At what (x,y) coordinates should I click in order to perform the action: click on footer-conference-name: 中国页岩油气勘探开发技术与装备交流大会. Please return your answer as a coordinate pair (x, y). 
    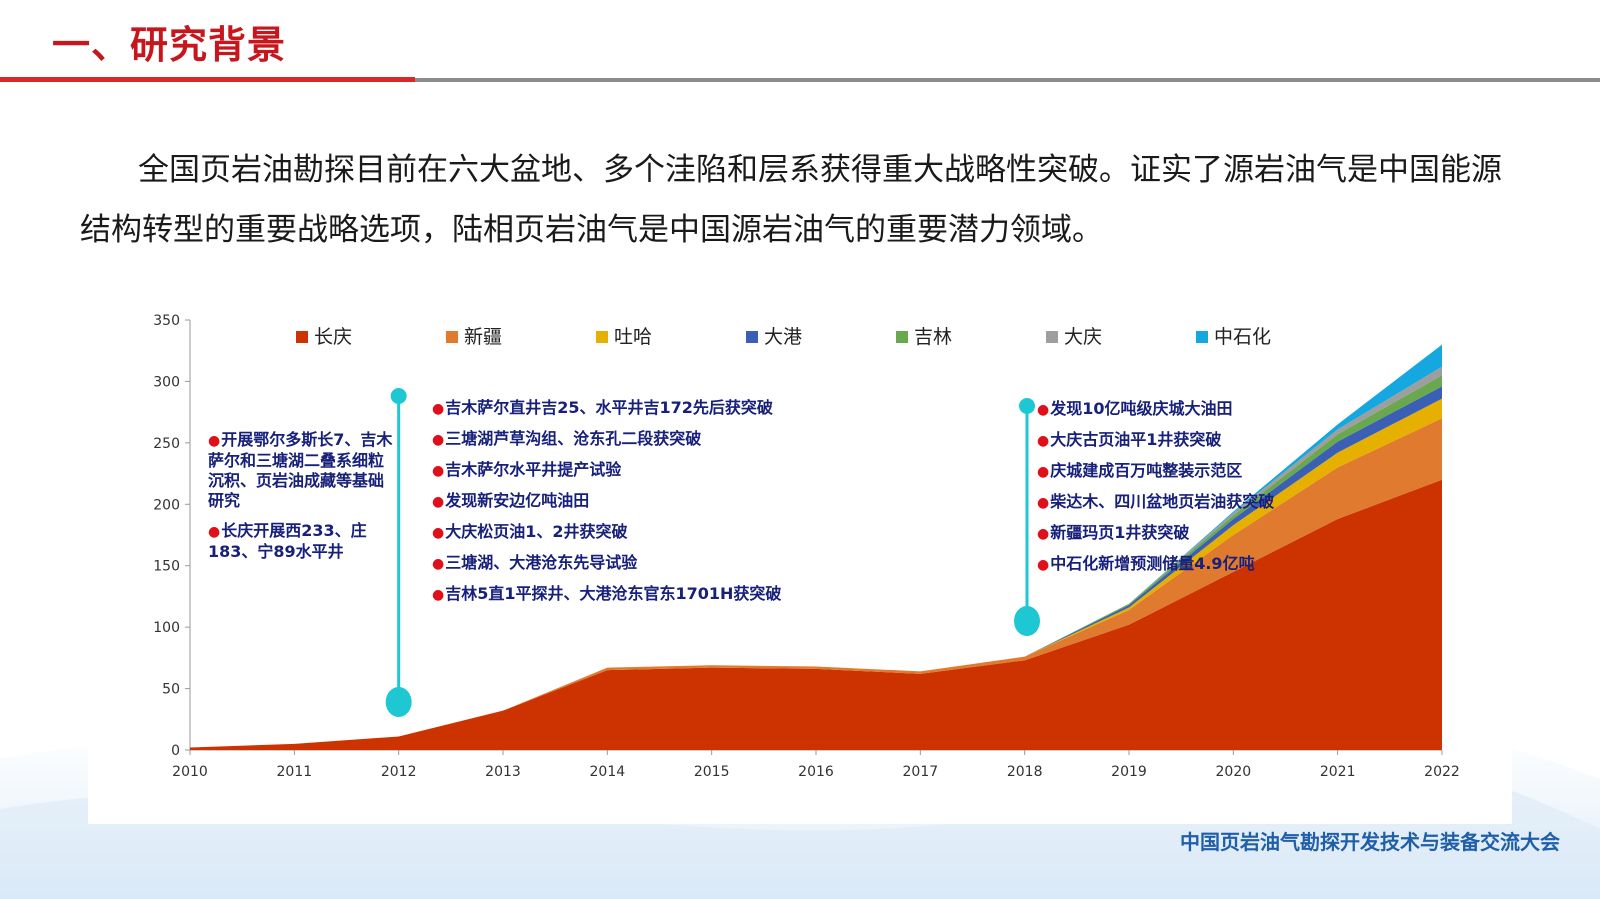
    Looking at the image, I should click on (1370, 842).